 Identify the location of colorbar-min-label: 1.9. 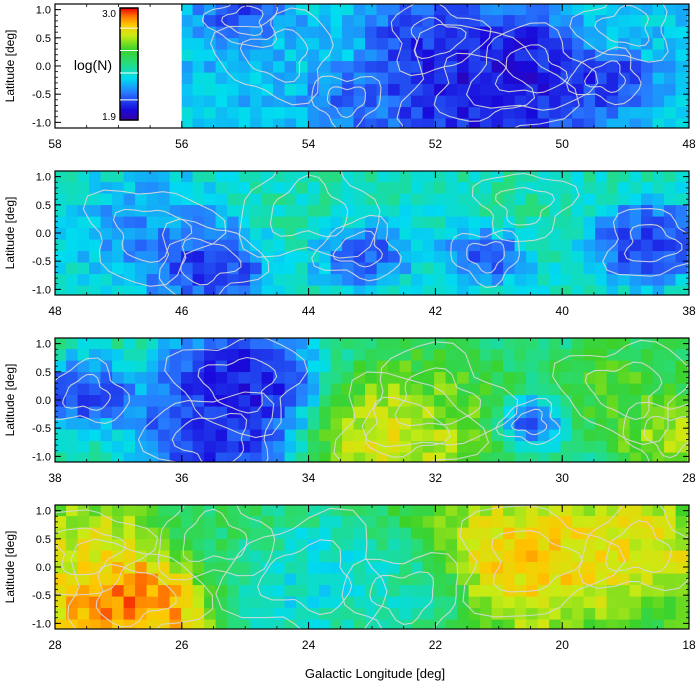
(109, 117).